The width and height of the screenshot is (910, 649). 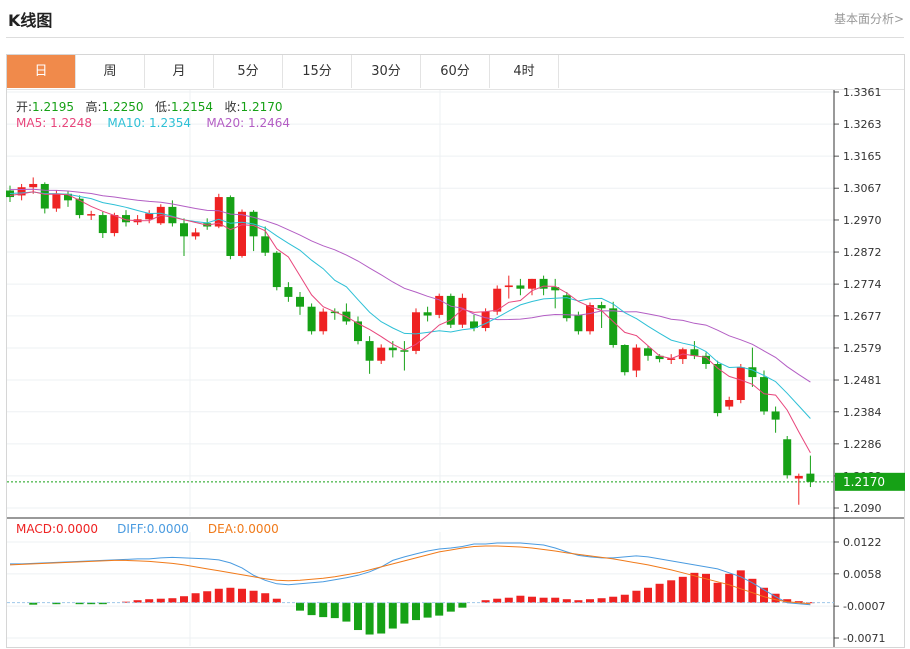 I want to click on macd-diff-line, so click(x=410, y=574).